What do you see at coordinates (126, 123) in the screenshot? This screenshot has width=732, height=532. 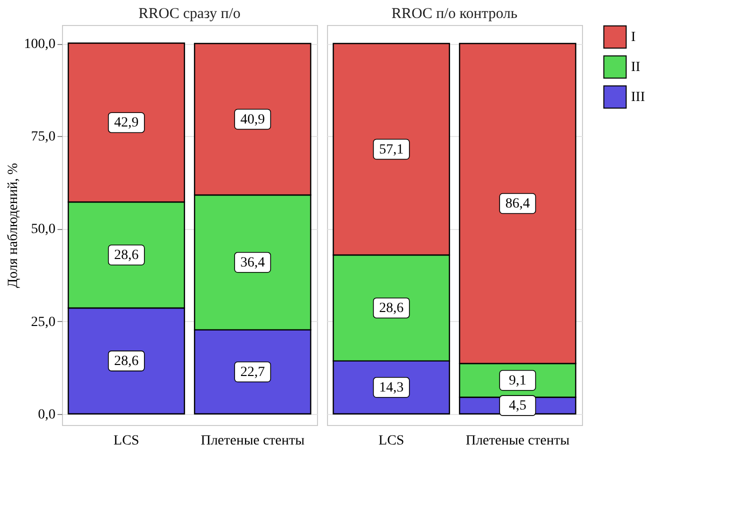 I see `data-label: 42,9` at bounding box center [126, 123].